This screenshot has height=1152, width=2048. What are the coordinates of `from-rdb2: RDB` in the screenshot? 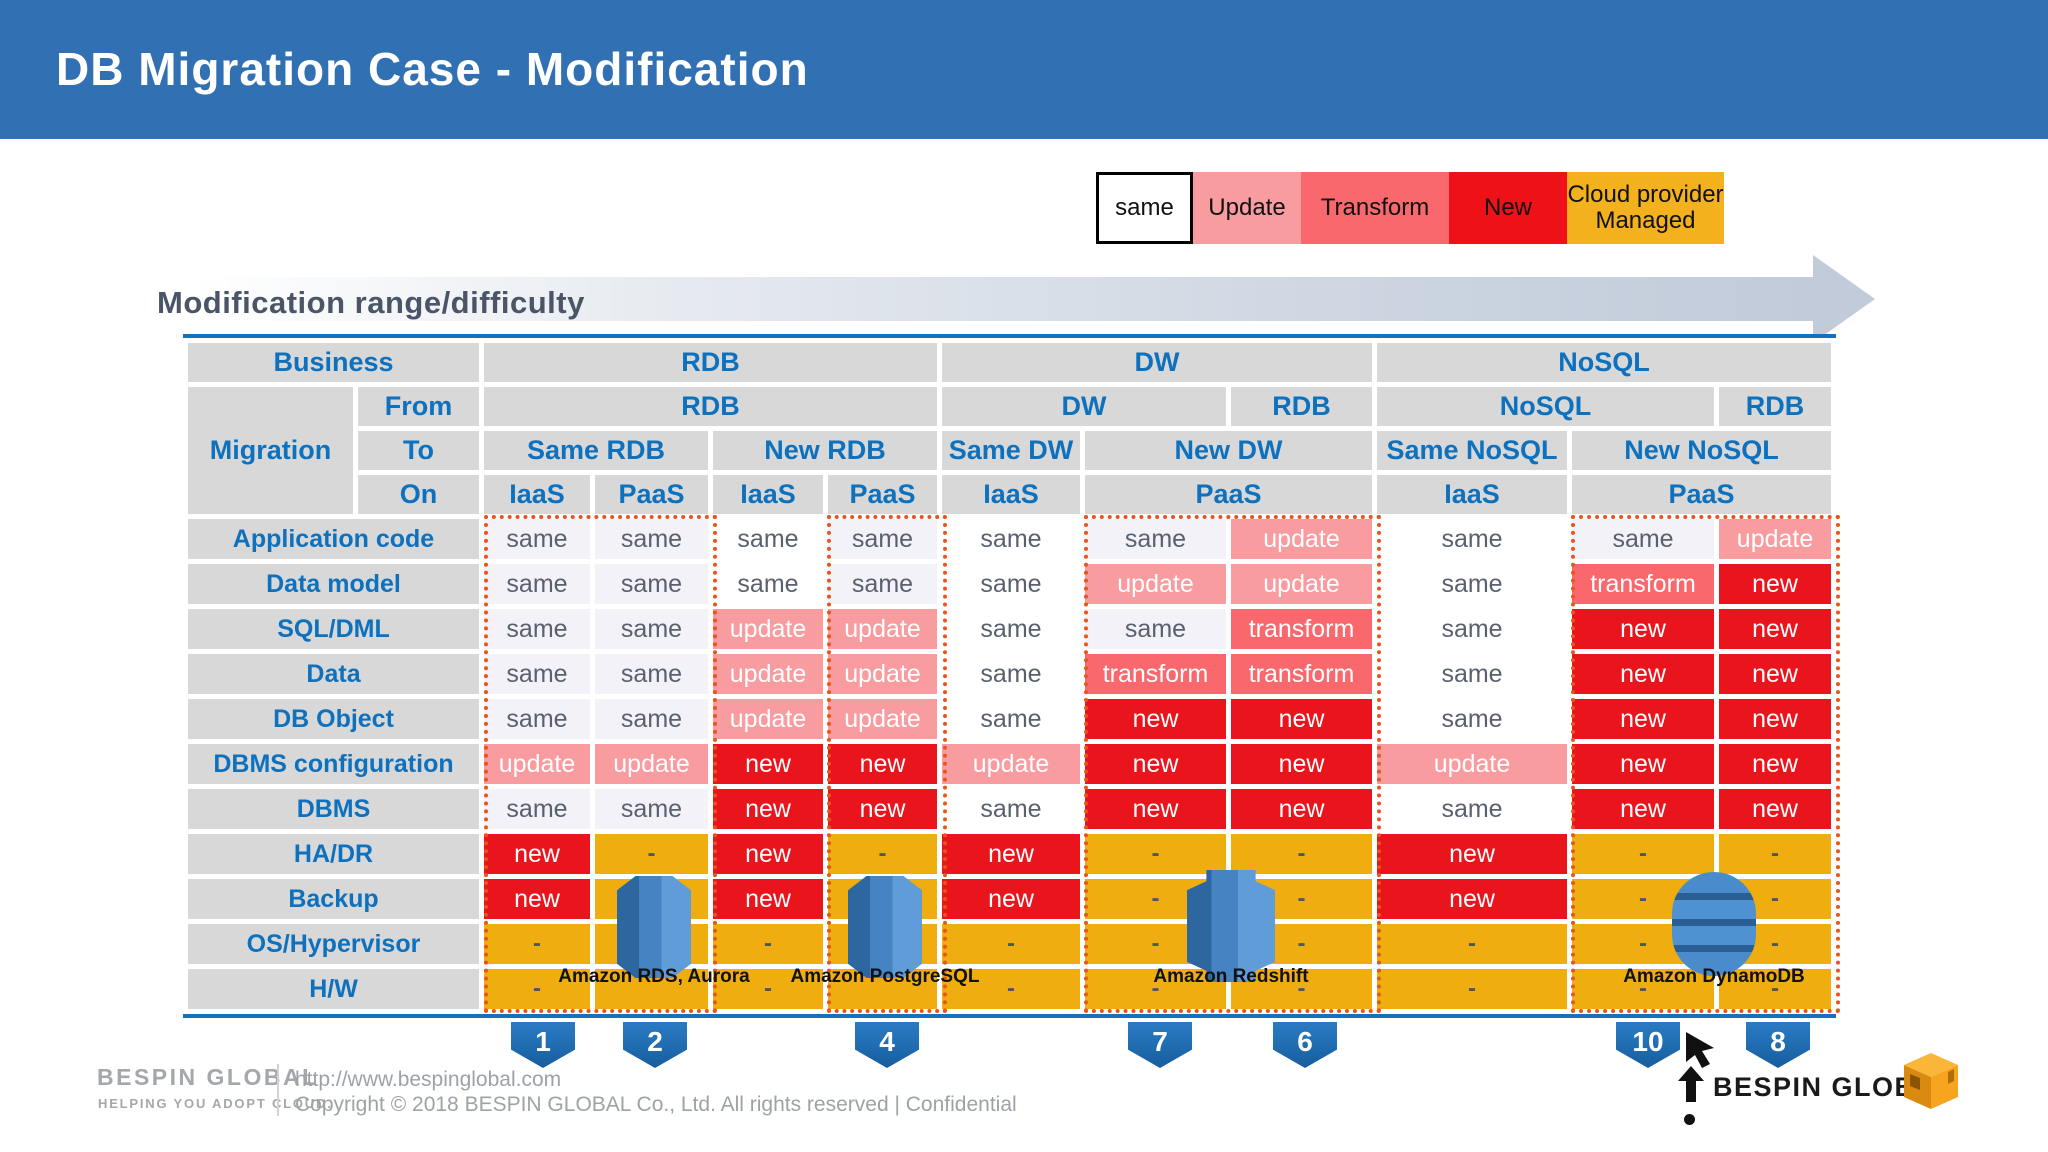 It's located at (1302, 406).